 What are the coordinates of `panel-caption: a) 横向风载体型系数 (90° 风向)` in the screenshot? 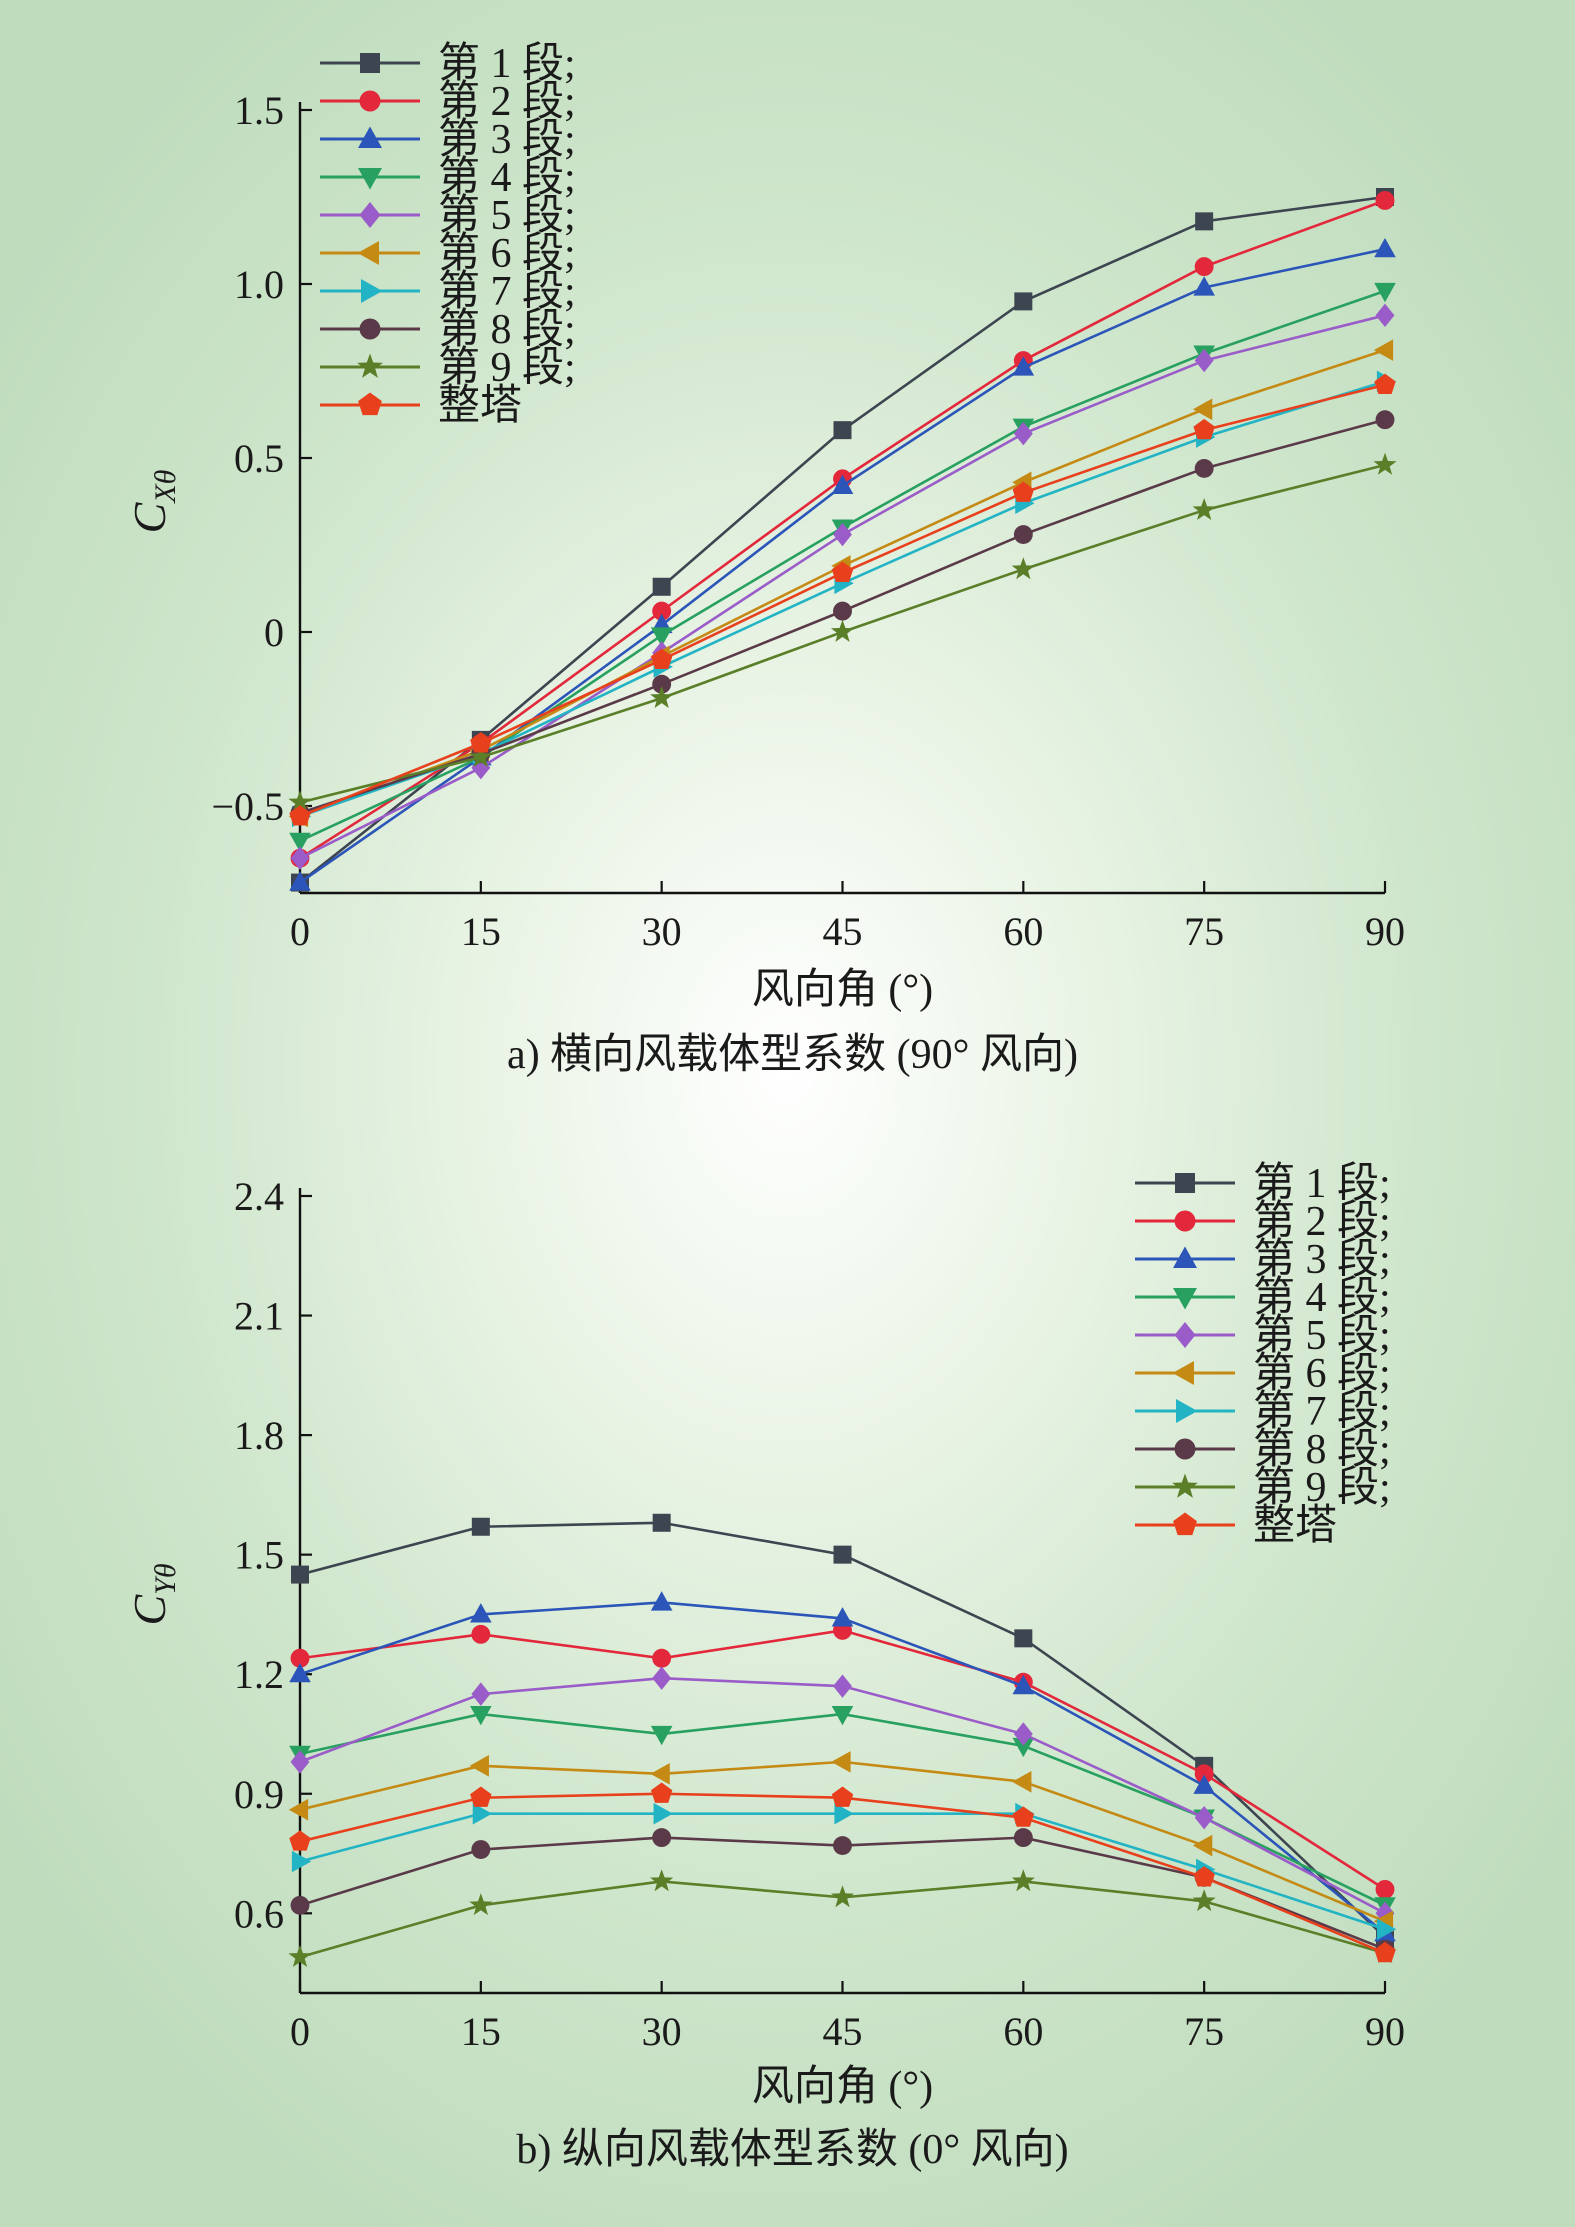 It's located at (792, 1055).